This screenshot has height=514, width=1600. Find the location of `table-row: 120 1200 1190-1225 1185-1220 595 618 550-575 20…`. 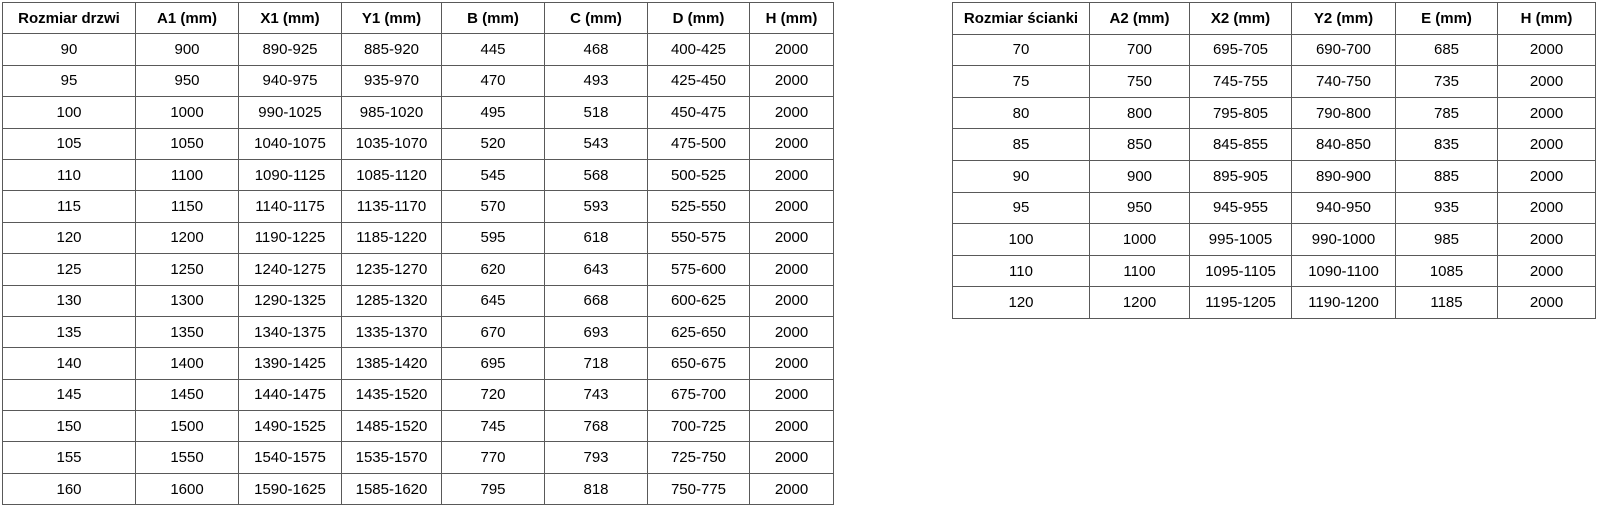

table-row: 120 1200 1190-1225 1185-1220 595 618 550-575 20… is located at coordinates (418, 238).